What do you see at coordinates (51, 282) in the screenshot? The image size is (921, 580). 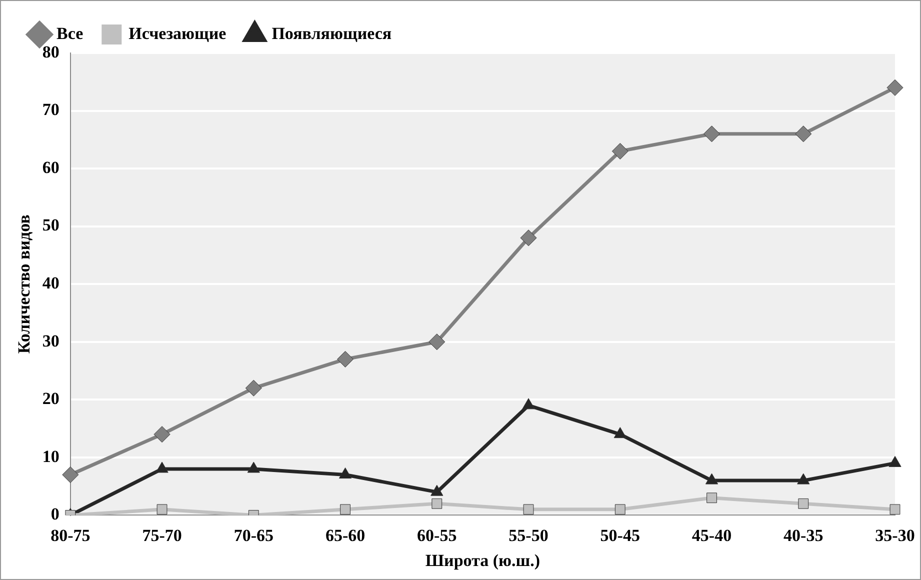 I see `y-tick-label: 40` at bounding box center [51, 282].